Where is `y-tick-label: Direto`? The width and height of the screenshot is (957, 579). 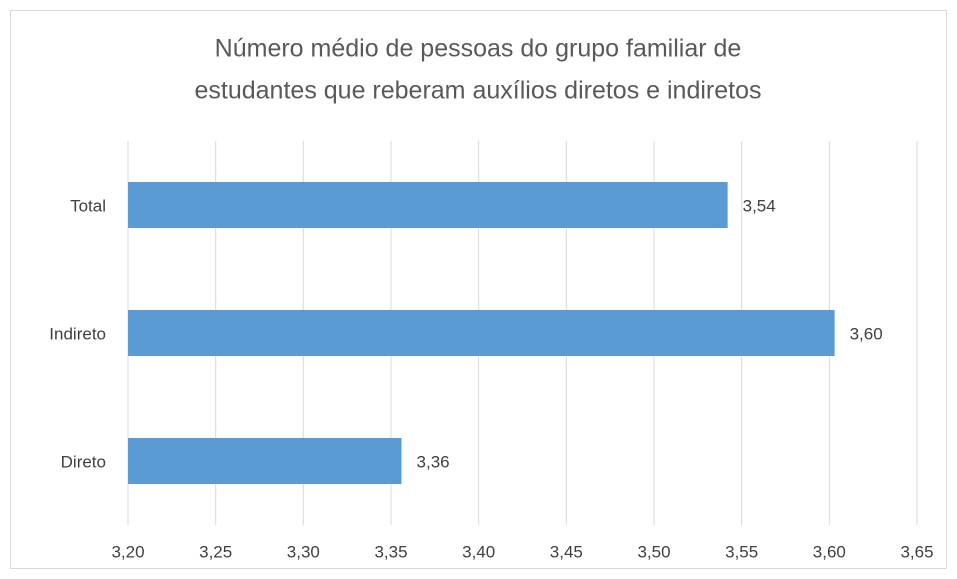
y-tick-label: Direto is located at coordinates (83, 461).